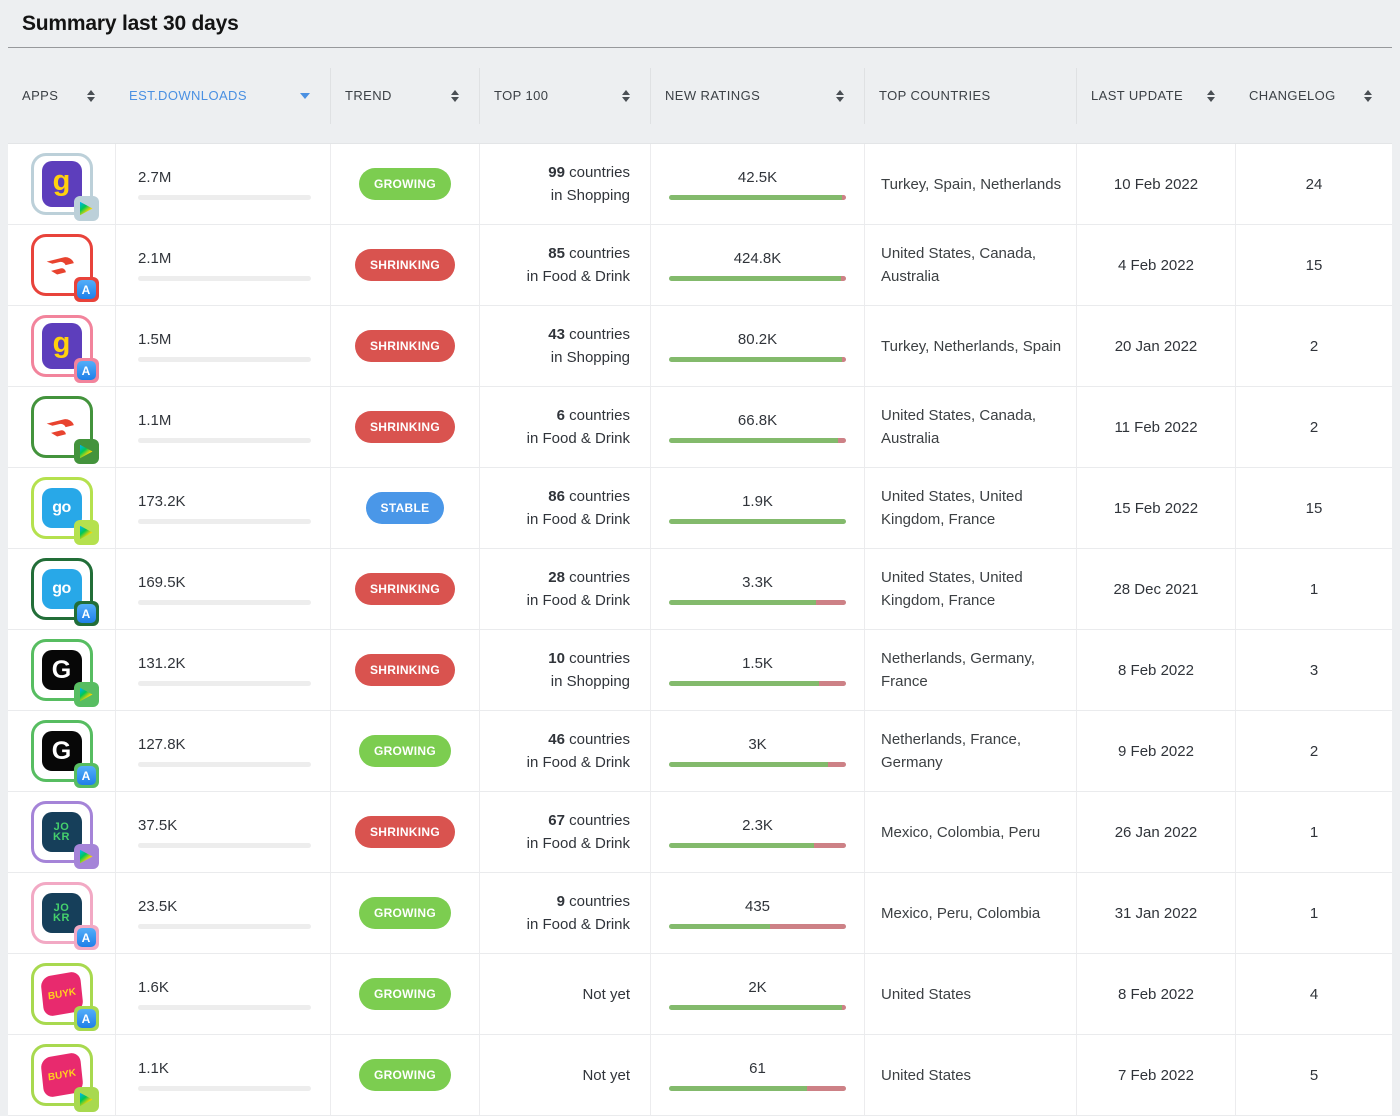 Image resolution: width=1400 pixels, height=1116 pixels. I want to click on column-header-last-update: LAST UPDATE, so click(1155, 95).